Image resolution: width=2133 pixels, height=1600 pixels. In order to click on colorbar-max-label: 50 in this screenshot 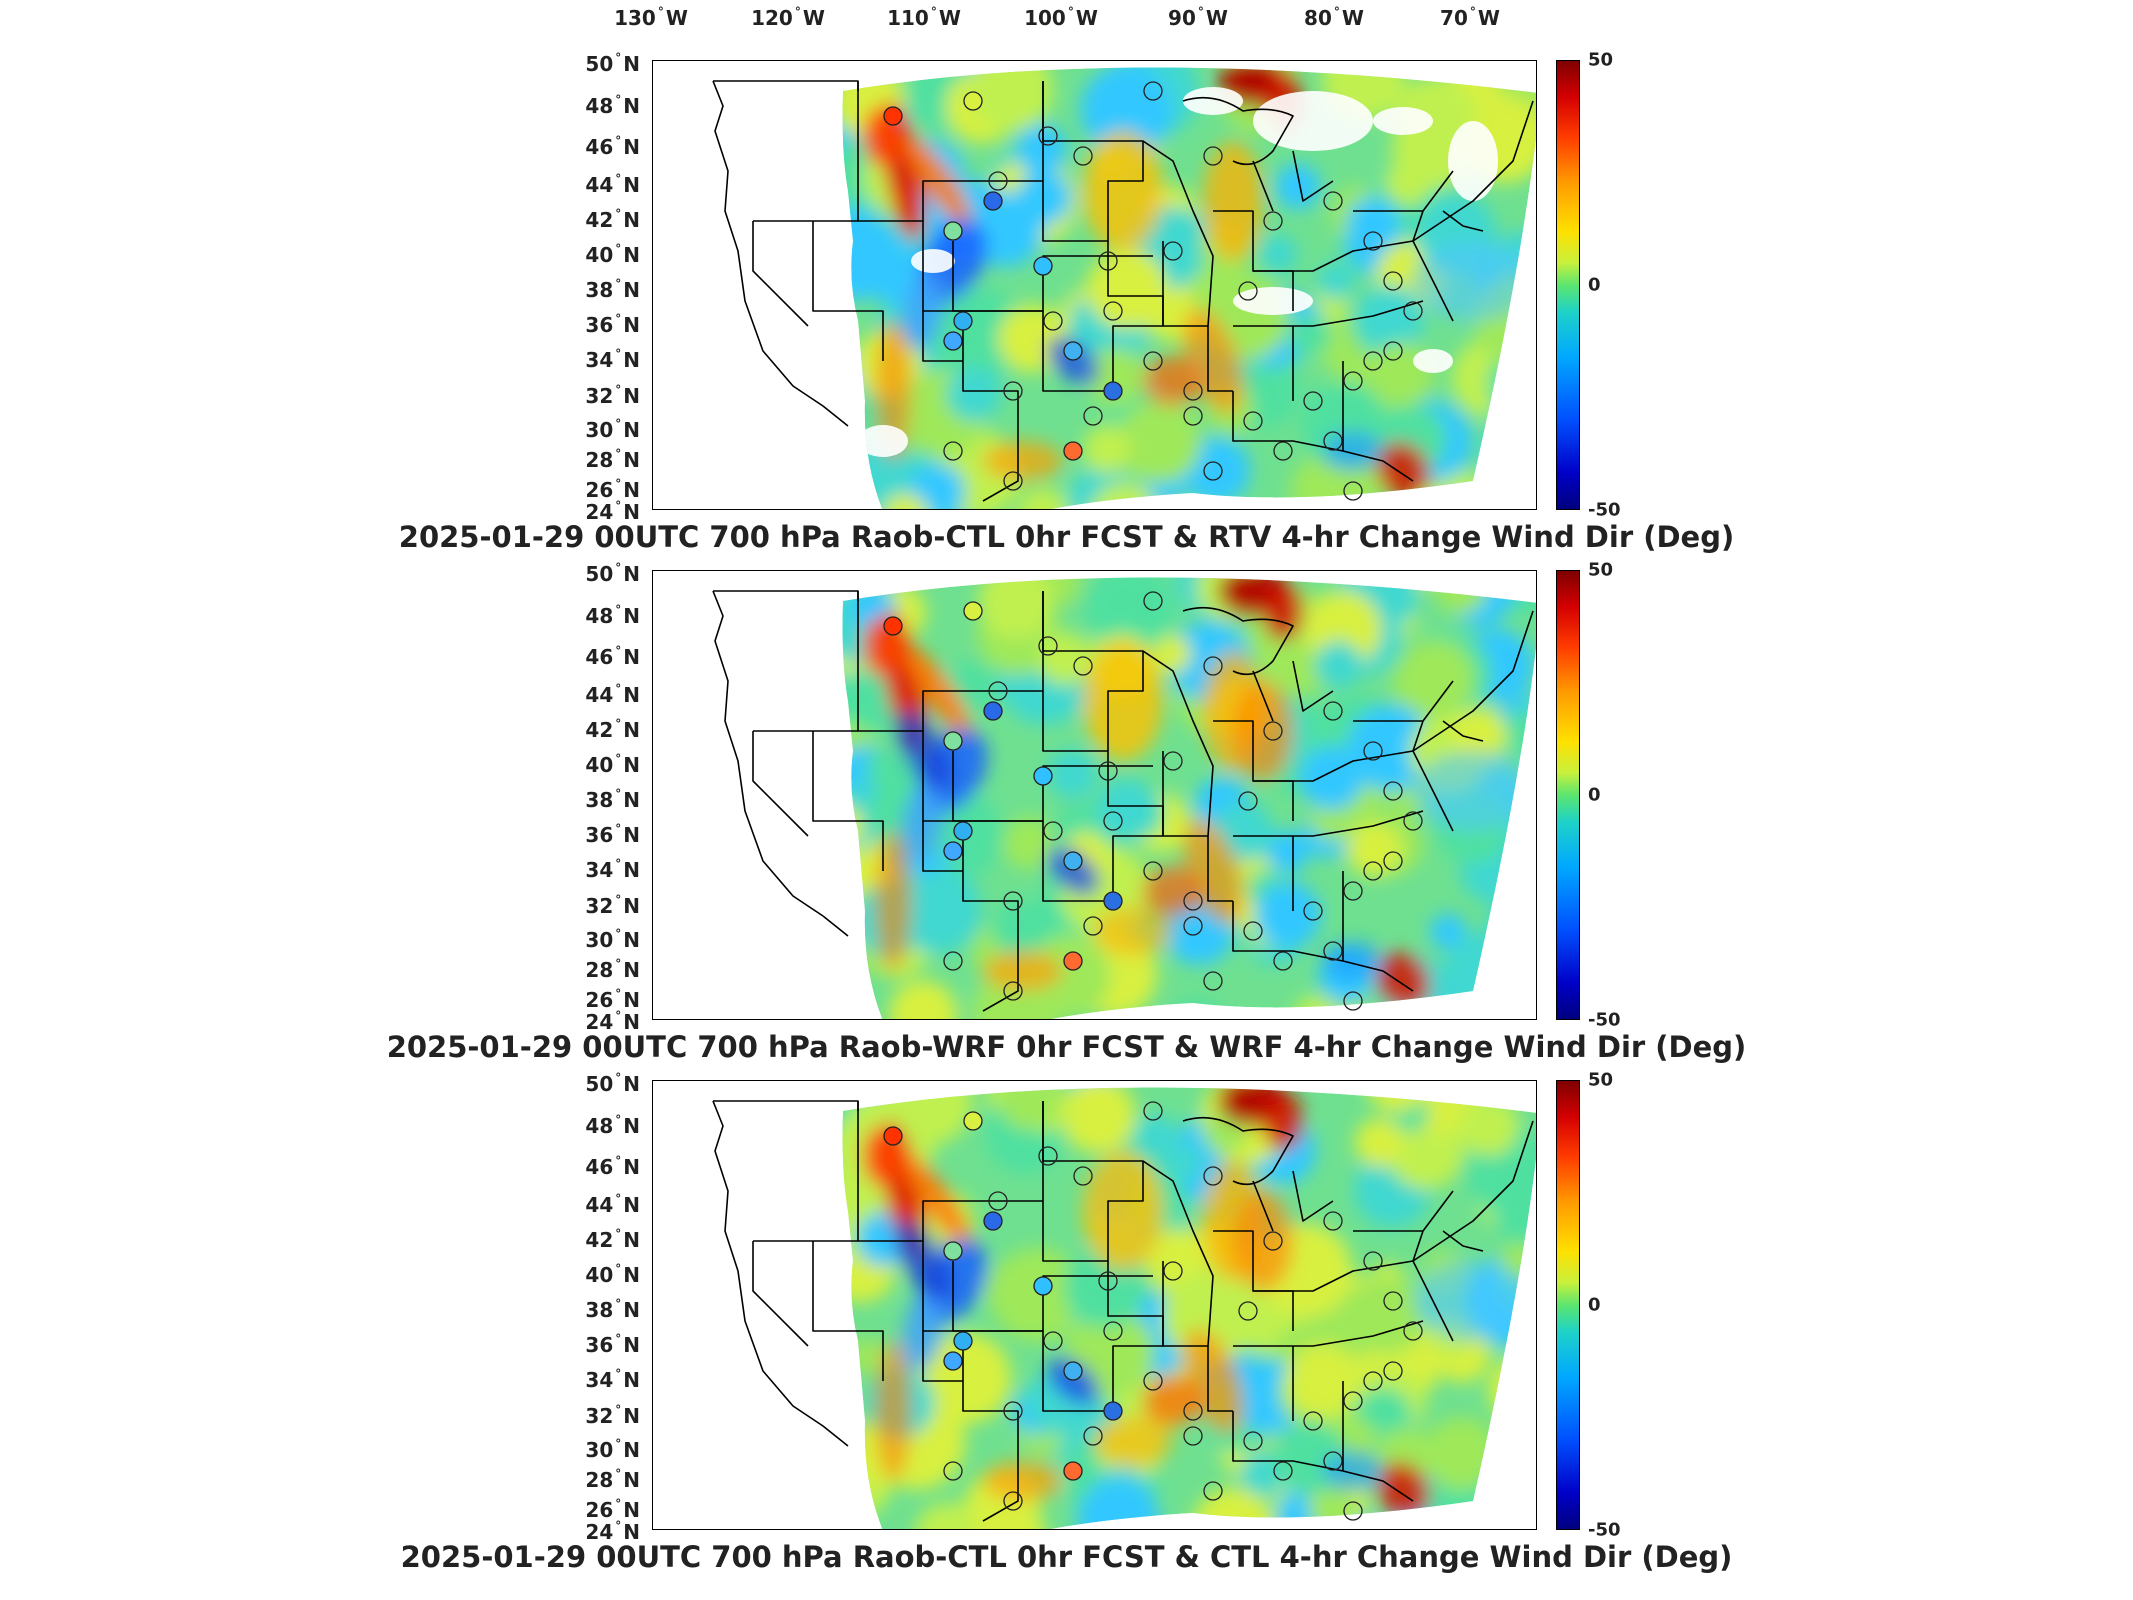, I will do `click(1601, 60)`.